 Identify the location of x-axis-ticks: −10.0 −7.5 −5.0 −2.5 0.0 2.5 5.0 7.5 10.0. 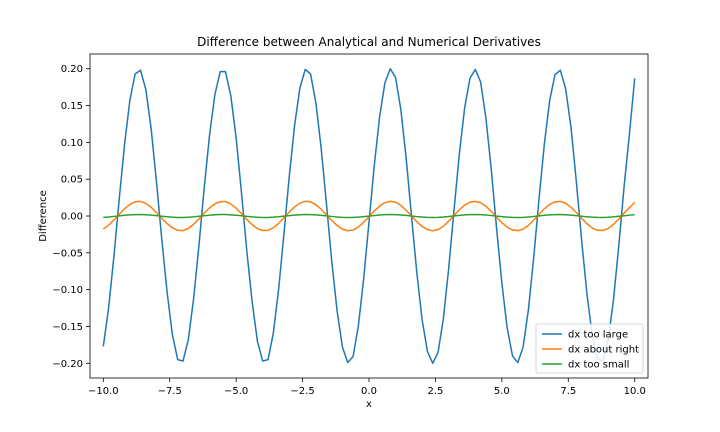
(367, 387).